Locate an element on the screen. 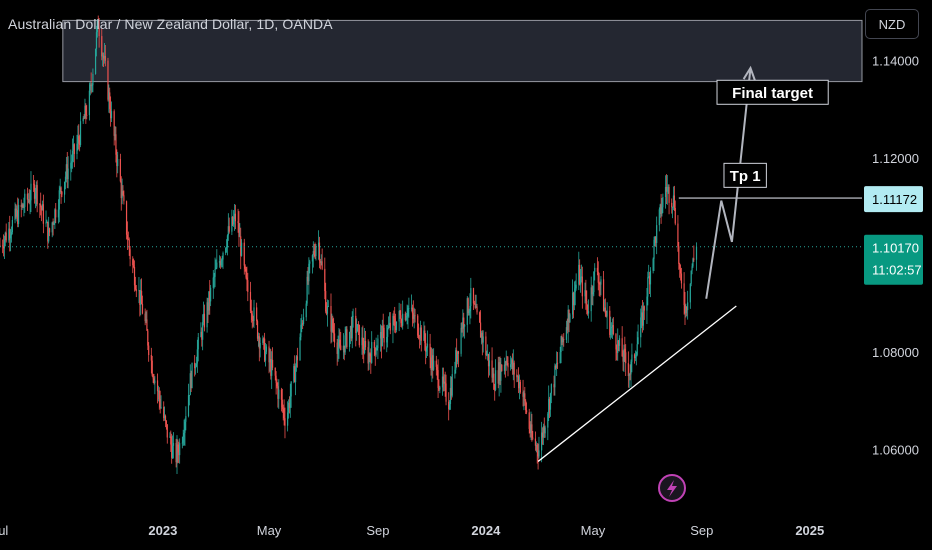 This screenshot has height=550, width=932. y-tick-label: 1.06000 is located at coordinates (895, 449).